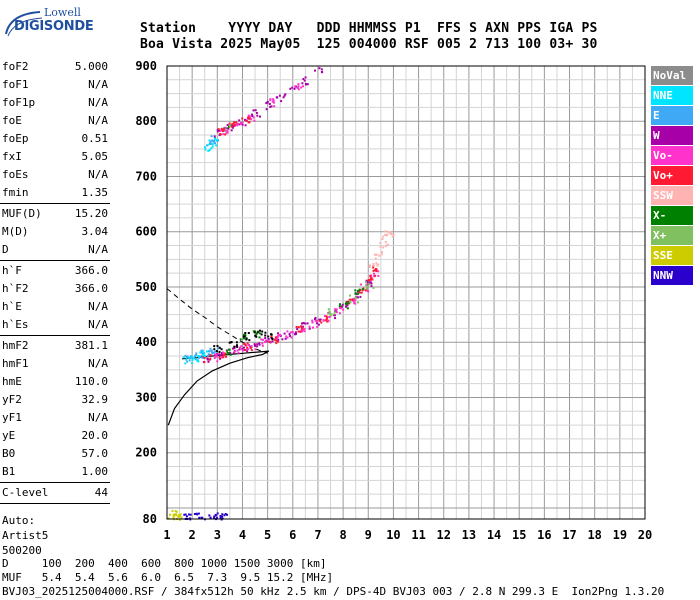 The height and width of the screenshot is (600, 700). Describe the element at coordinates (55, 139) in the screenshot. I see `param-row: foEp 0.51` at that location.